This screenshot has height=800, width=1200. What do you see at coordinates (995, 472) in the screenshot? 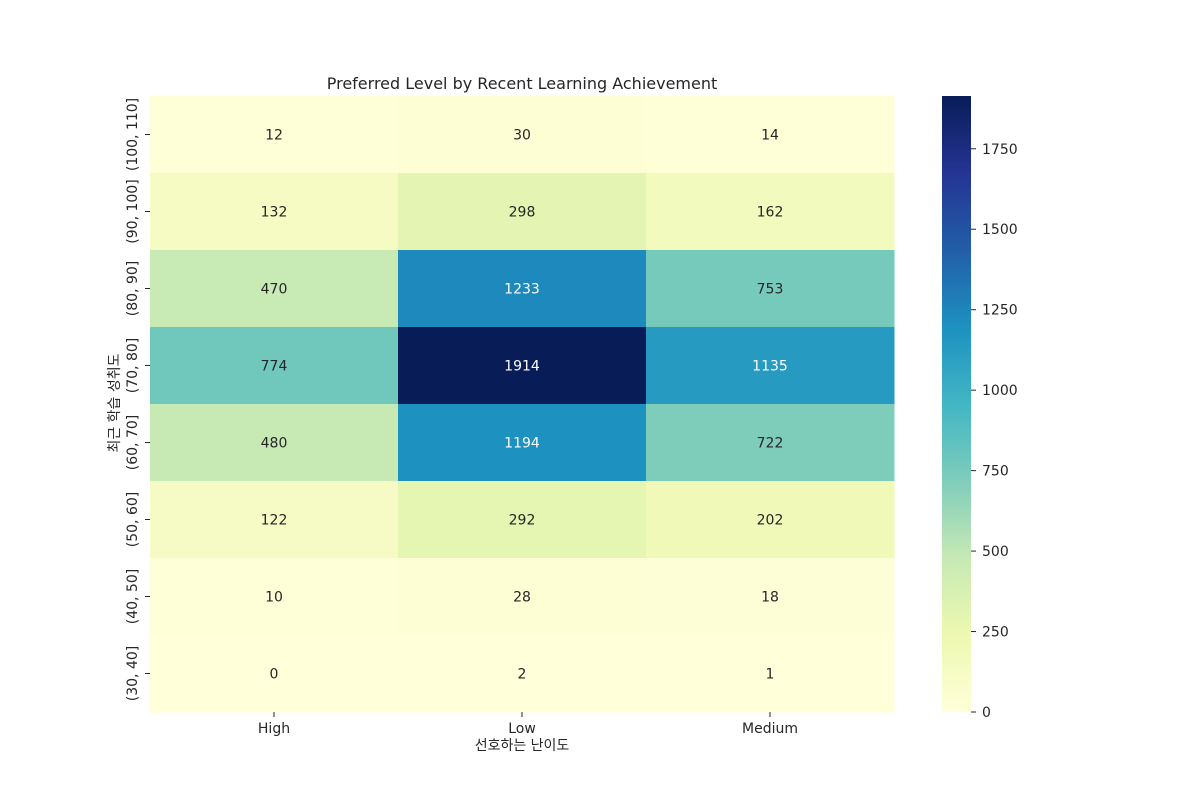
I see `colorbar-tick-label: 750` at bounding box center [995, 472].